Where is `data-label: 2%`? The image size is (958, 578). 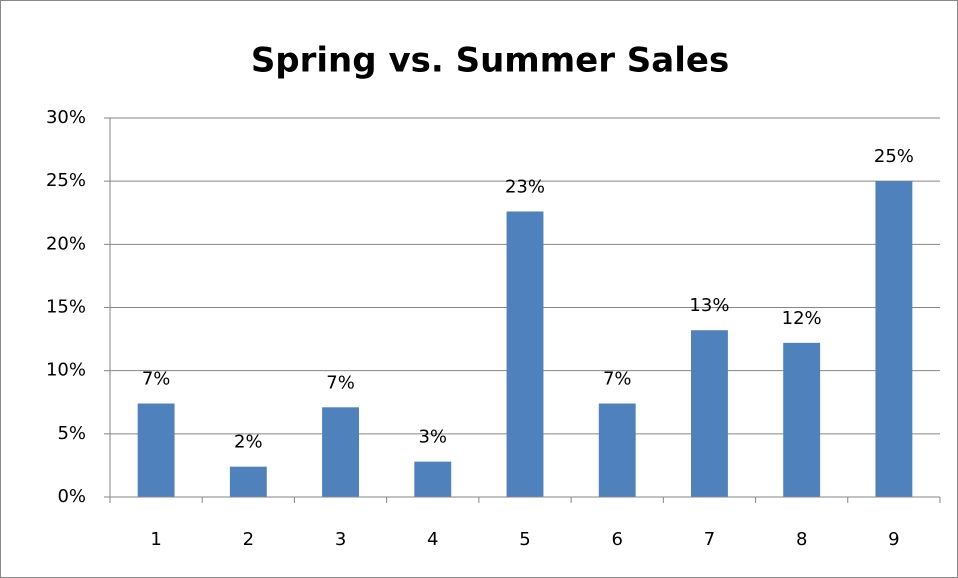
data-label: 2% is located at coordinates (248, 442).